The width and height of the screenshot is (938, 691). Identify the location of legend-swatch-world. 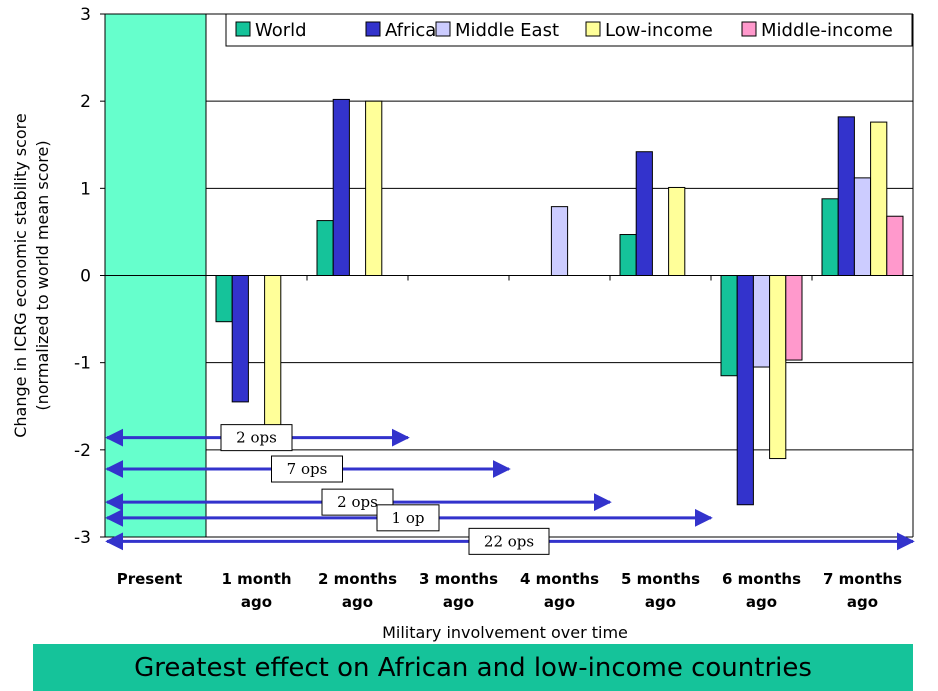
(243, 29).